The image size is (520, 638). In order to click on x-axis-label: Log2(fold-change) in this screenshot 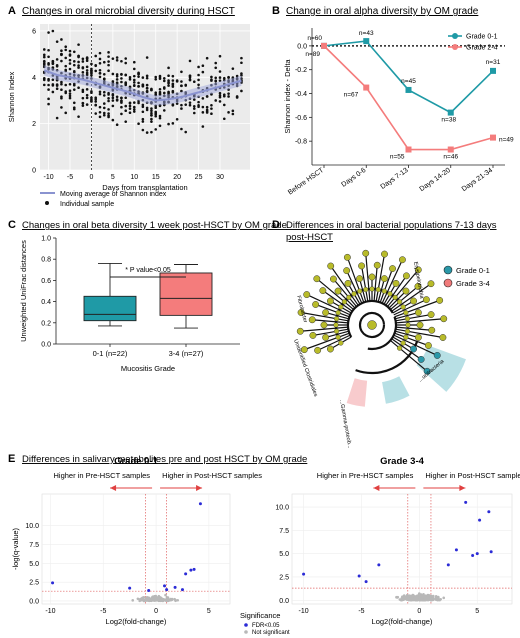, I will do `click(136, 621)`.